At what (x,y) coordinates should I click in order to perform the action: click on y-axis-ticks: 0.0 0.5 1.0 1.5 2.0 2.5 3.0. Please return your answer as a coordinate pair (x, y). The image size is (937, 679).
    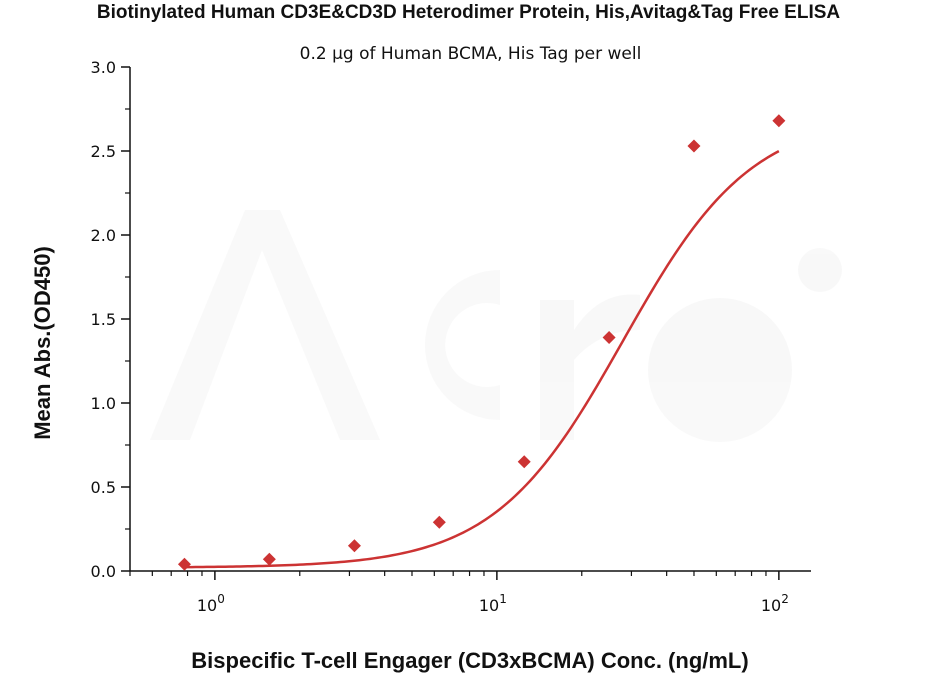
    Looking at the image, I should click on (110, 319).